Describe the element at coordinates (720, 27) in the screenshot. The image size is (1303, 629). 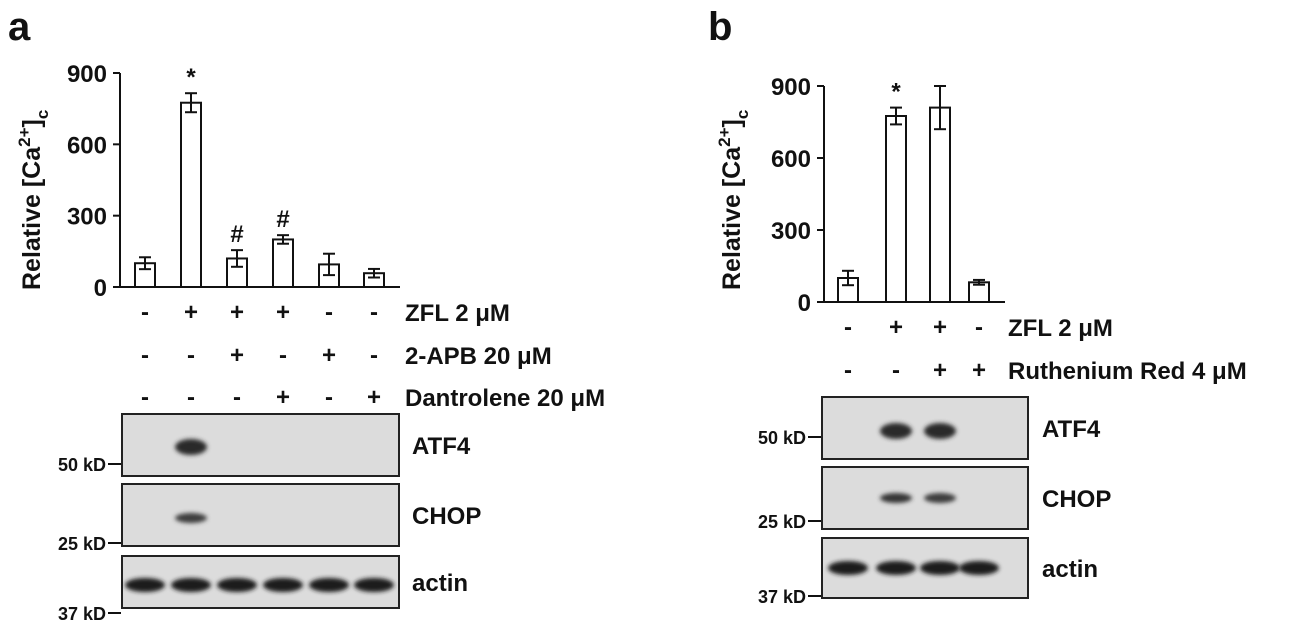
I see `panel-letter-b: b` at that location.